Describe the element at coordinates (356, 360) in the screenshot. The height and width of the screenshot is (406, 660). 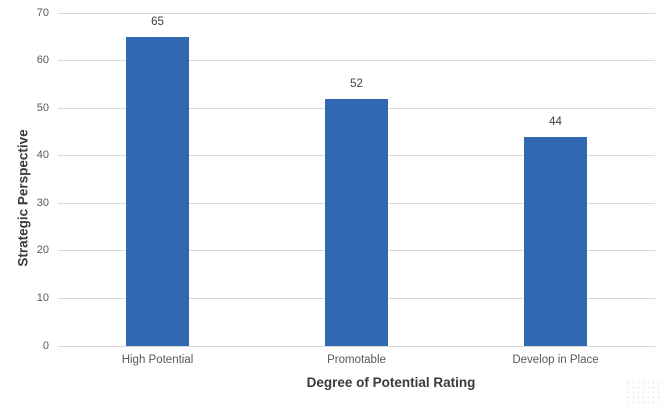
I see `x-category-label-promotable: Promotable` at that location.